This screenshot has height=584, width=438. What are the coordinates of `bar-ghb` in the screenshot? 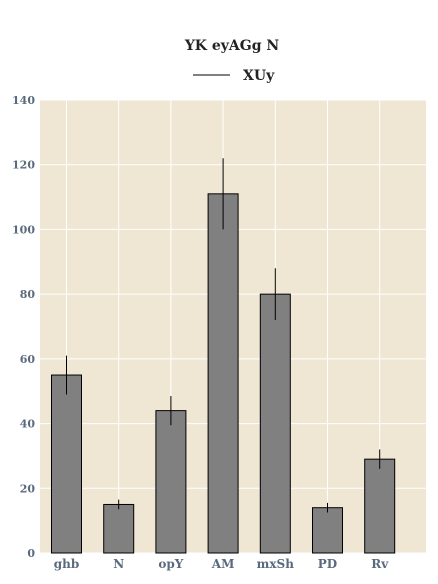 It's located at (66, 464).